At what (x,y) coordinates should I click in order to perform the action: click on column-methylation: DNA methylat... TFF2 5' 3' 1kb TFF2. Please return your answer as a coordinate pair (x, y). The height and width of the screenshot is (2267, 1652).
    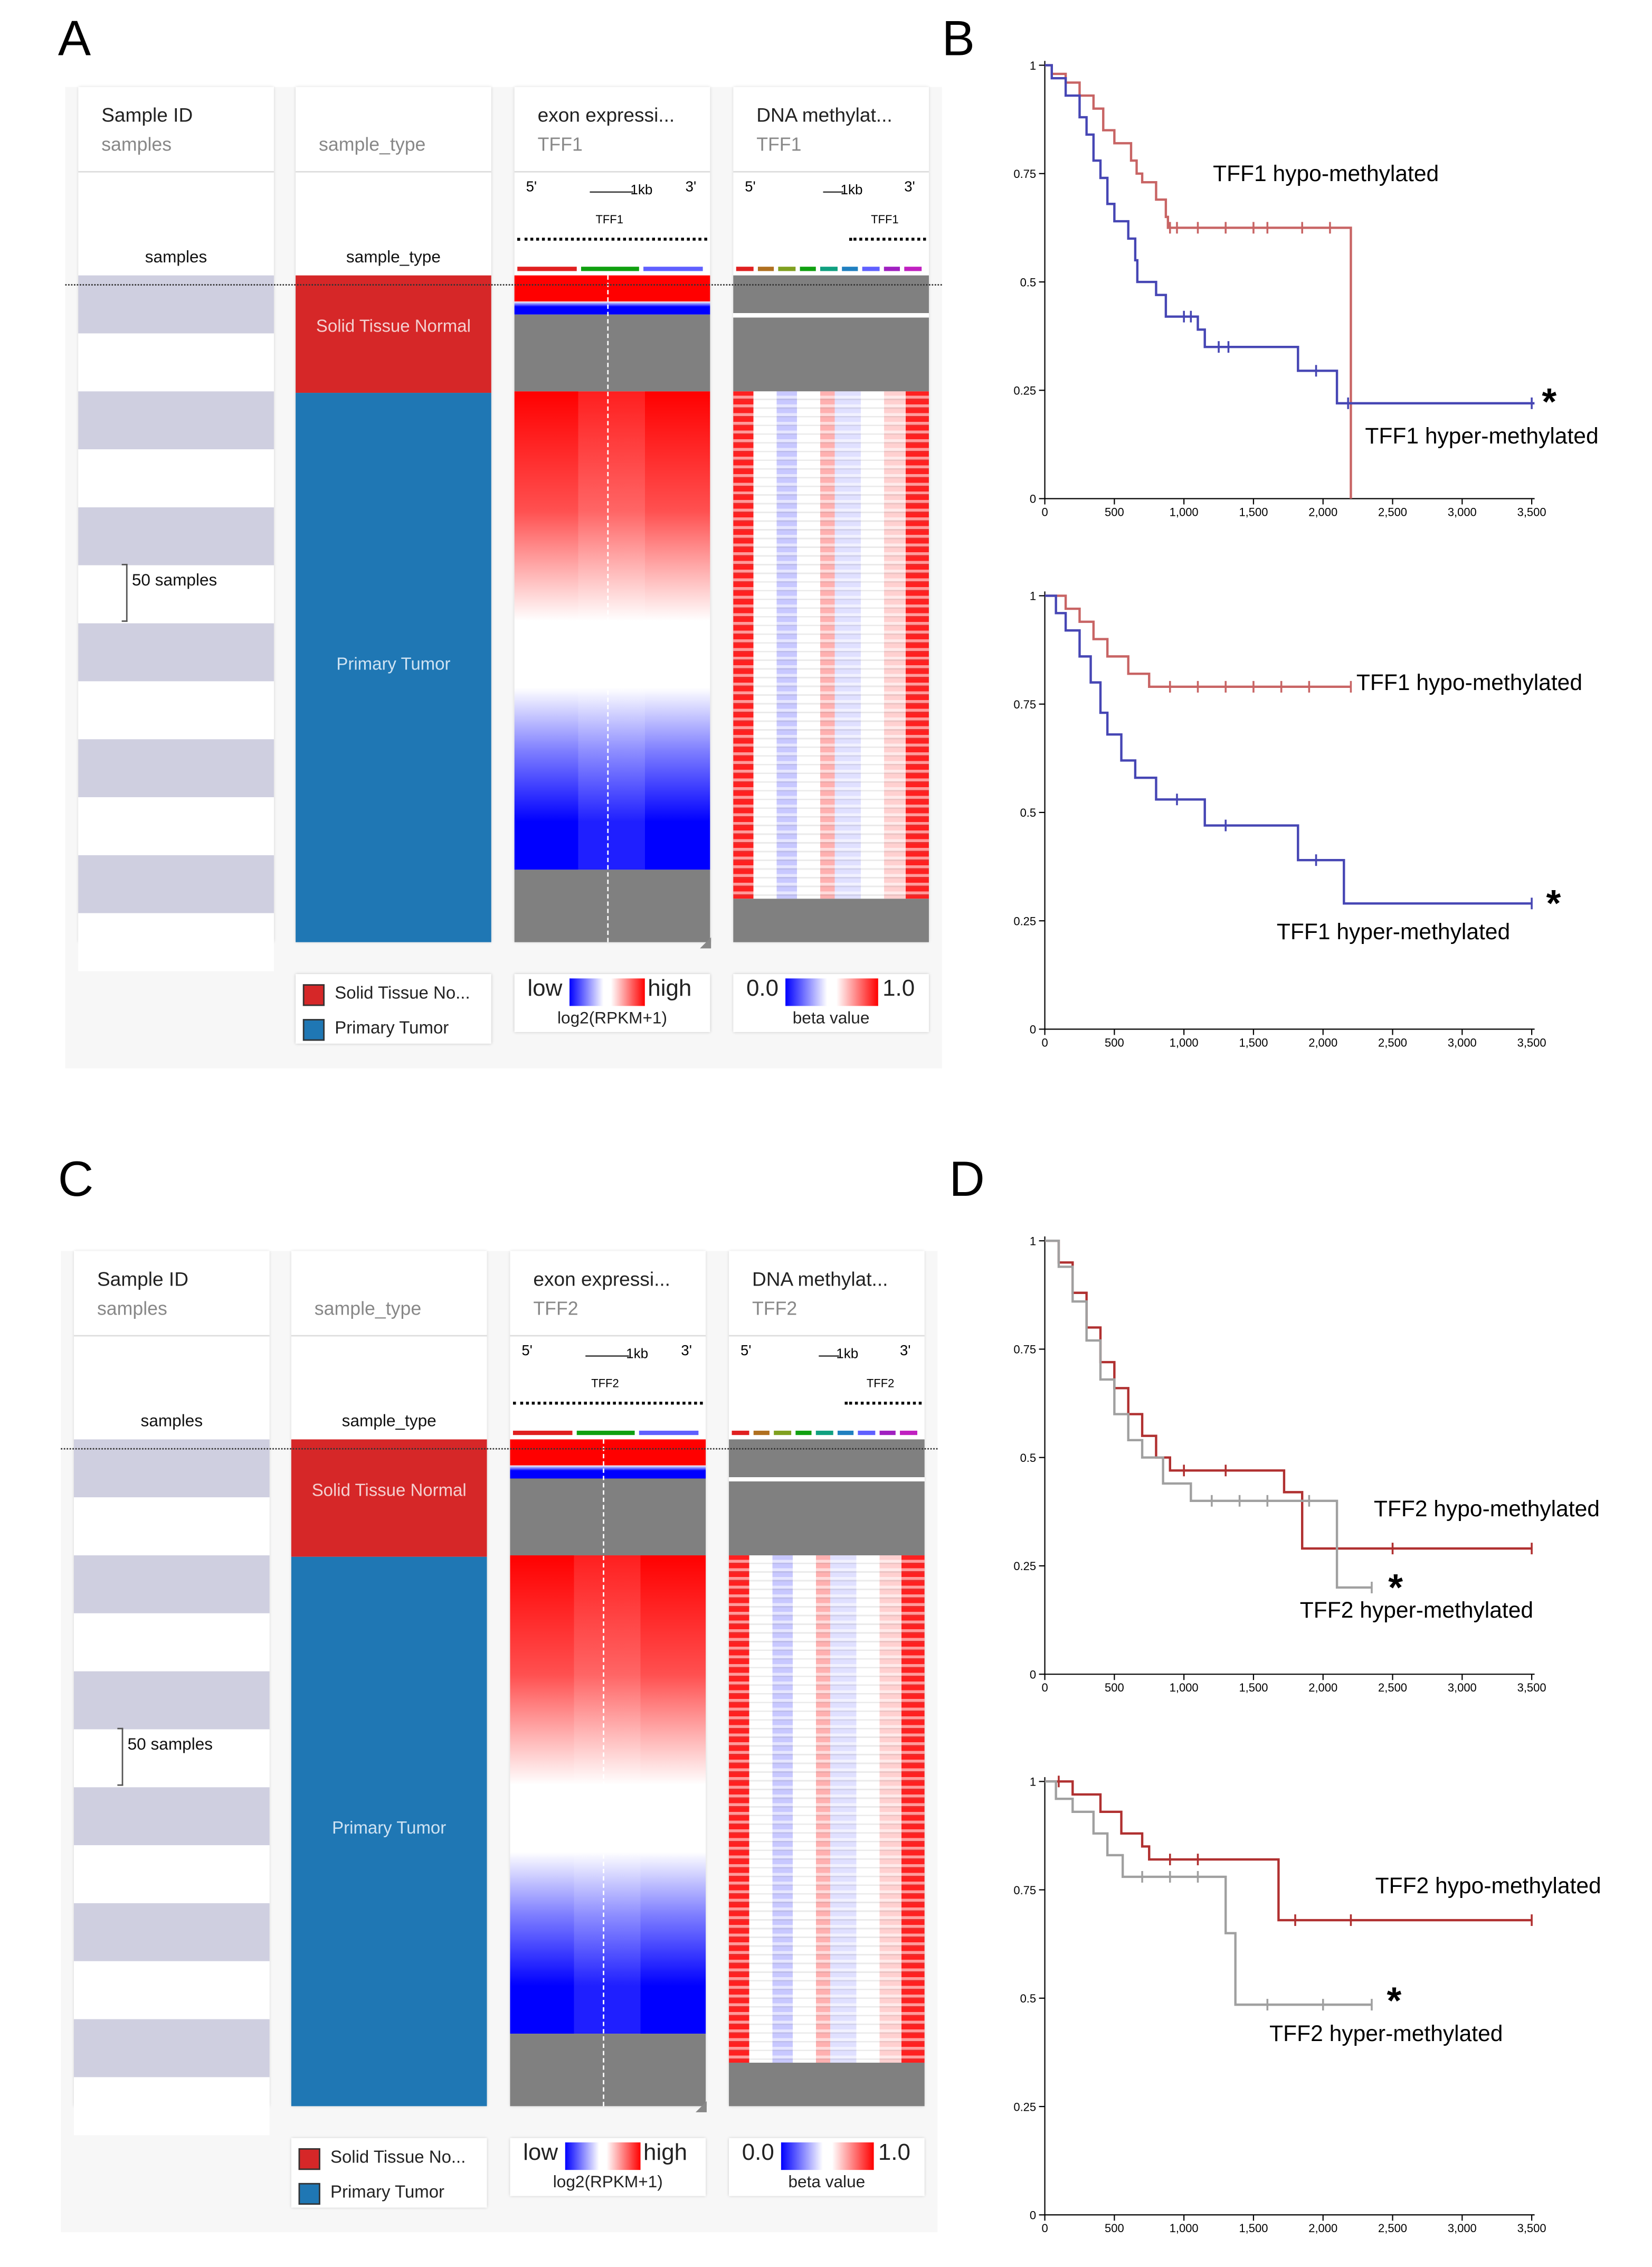
    Looking at the image, I should click on (827, 1679).